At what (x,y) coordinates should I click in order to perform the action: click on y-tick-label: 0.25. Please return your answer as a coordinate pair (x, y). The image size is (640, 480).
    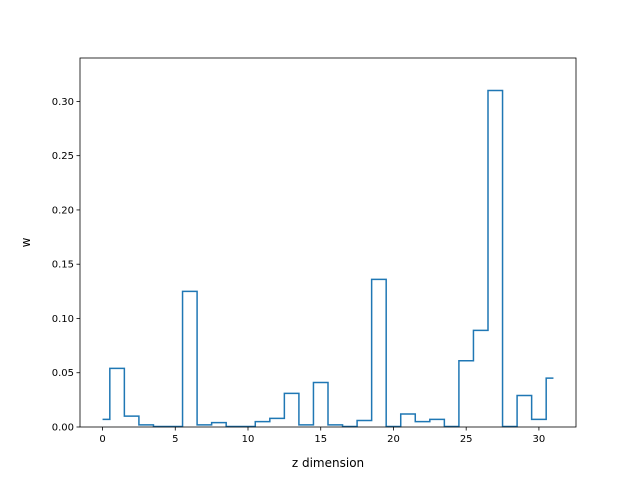
    Looking at the image, I should click on (63, 156).